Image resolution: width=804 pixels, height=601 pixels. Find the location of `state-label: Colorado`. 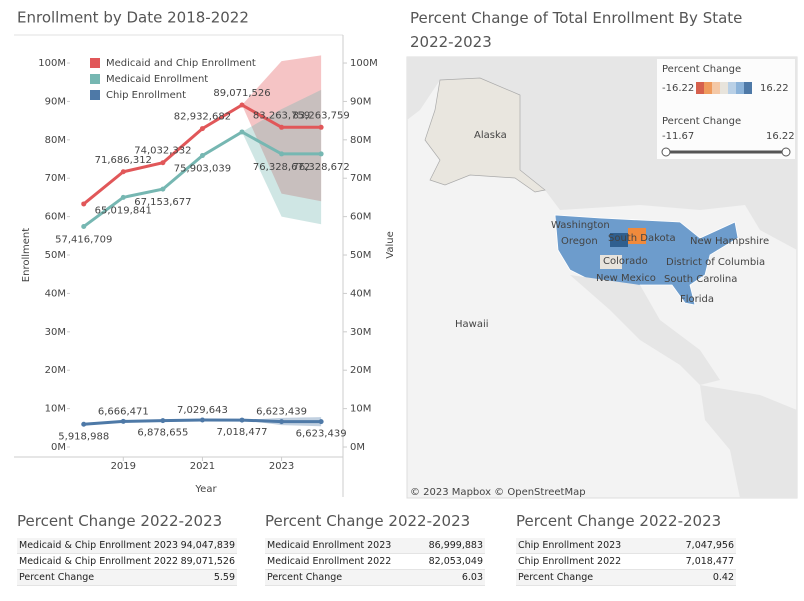

state-label: Colorado is located at coordinates (625, 261).